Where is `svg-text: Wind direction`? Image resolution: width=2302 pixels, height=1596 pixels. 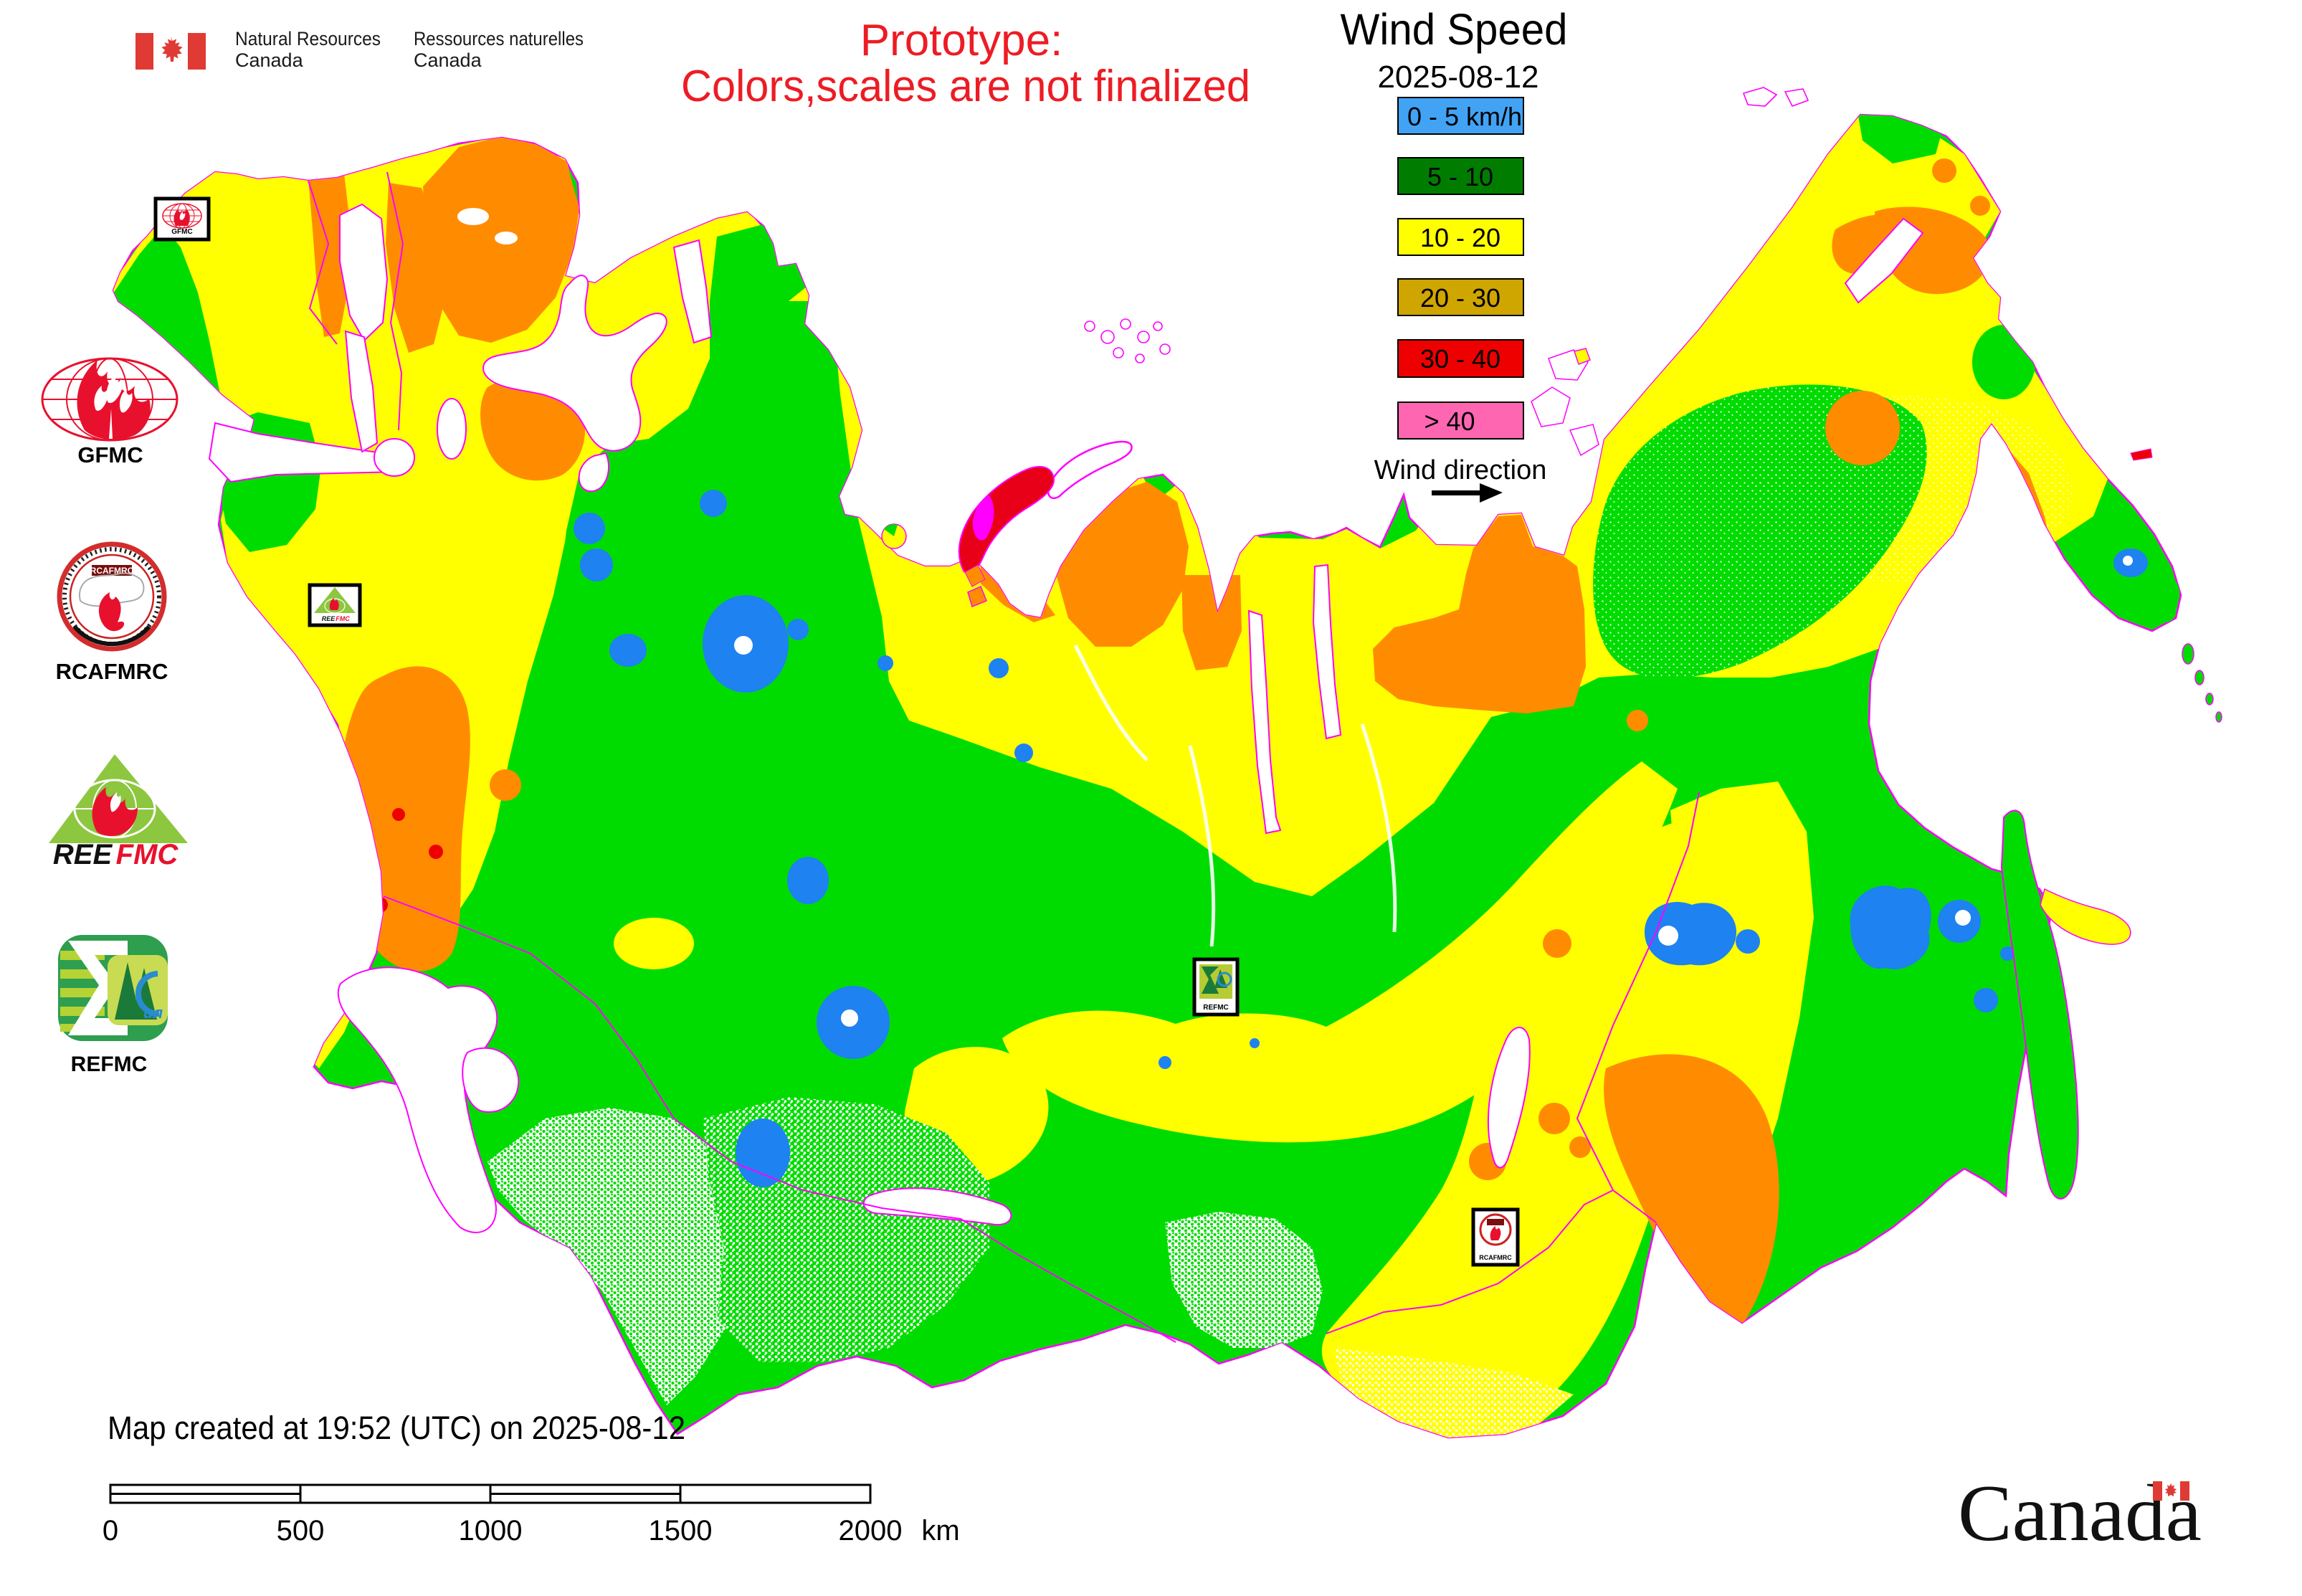 svg-text: Wind direction is located at coordinates (1460, 470).